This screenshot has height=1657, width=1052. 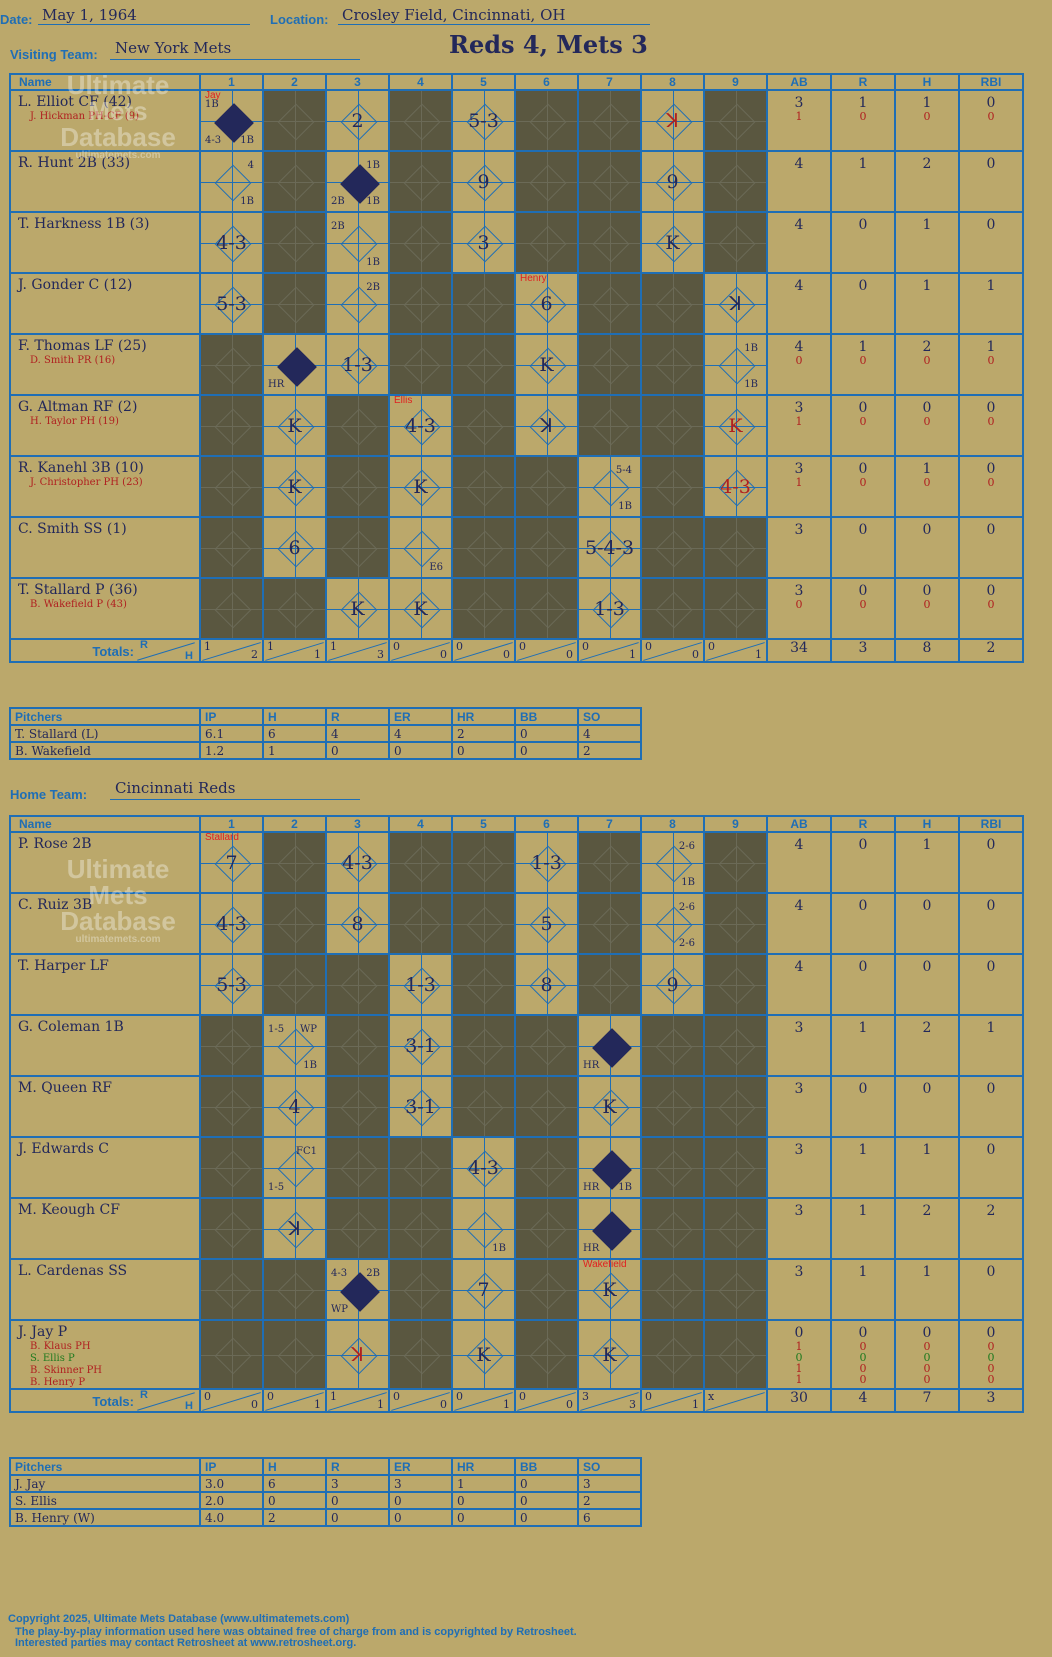 I want to click on column-header-inning: 8, so click(x=672, y=82).